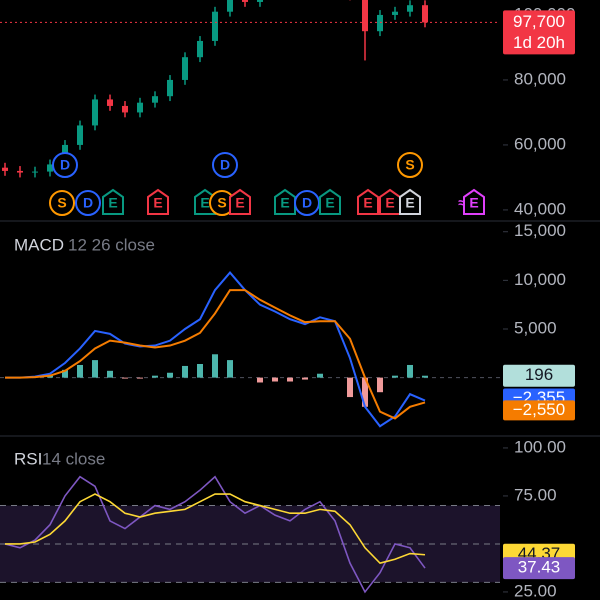 Image resolution: width=600 pixels, height=600 pixels. What do you see at coordinates (540, 143) in the screenshot?
I see `y-tick-label: 60,000` at bounding box center [540, 143].